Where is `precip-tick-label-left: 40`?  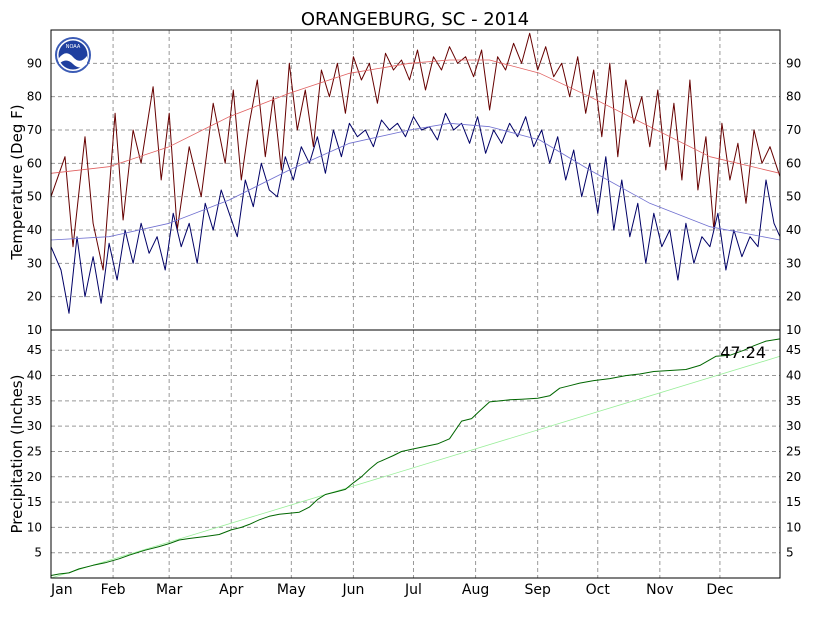 precip-tick-label-left: 40 is located at coordinates (34, 376).